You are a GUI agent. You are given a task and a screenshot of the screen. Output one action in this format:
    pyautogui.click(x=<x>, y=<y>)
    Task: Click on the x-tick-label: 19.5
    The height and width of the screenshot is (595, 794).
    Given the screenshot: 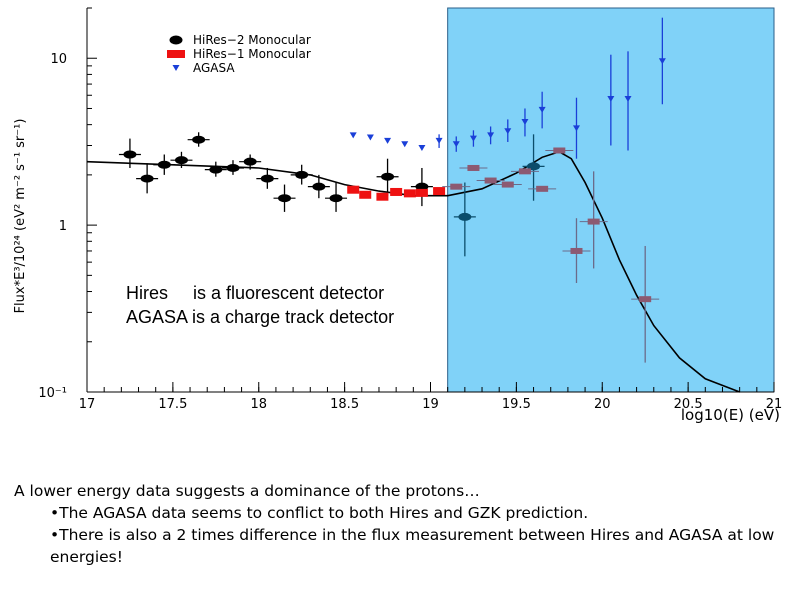 What is the action you would take?
    pyautogui.click(x=516, y=404)
    